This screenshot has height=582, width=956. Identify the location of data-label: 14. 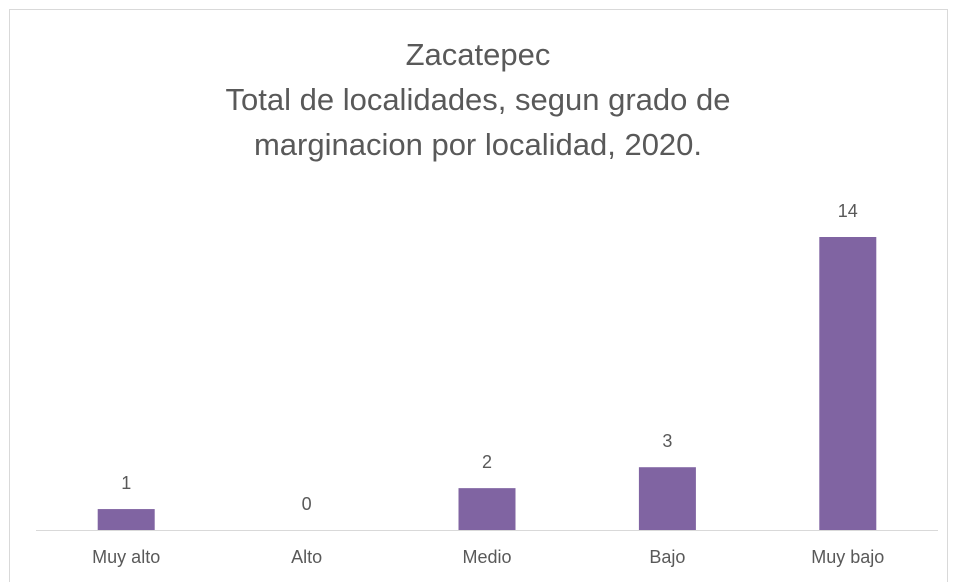
(848, 211).